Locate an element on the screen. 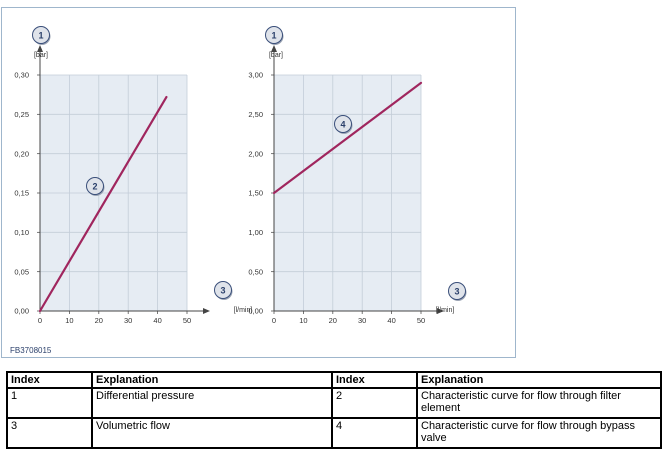 This screenshot has width=666, height=464. chart-1-callout-y-axis-label: 1 is located at coordinates (40, 35).